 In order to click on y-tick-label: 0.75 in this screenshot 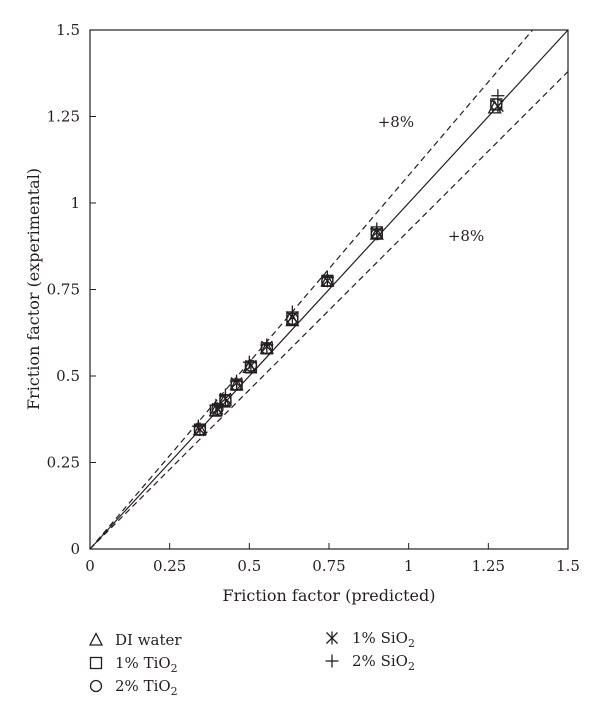, I will do `click(63, 290)`.